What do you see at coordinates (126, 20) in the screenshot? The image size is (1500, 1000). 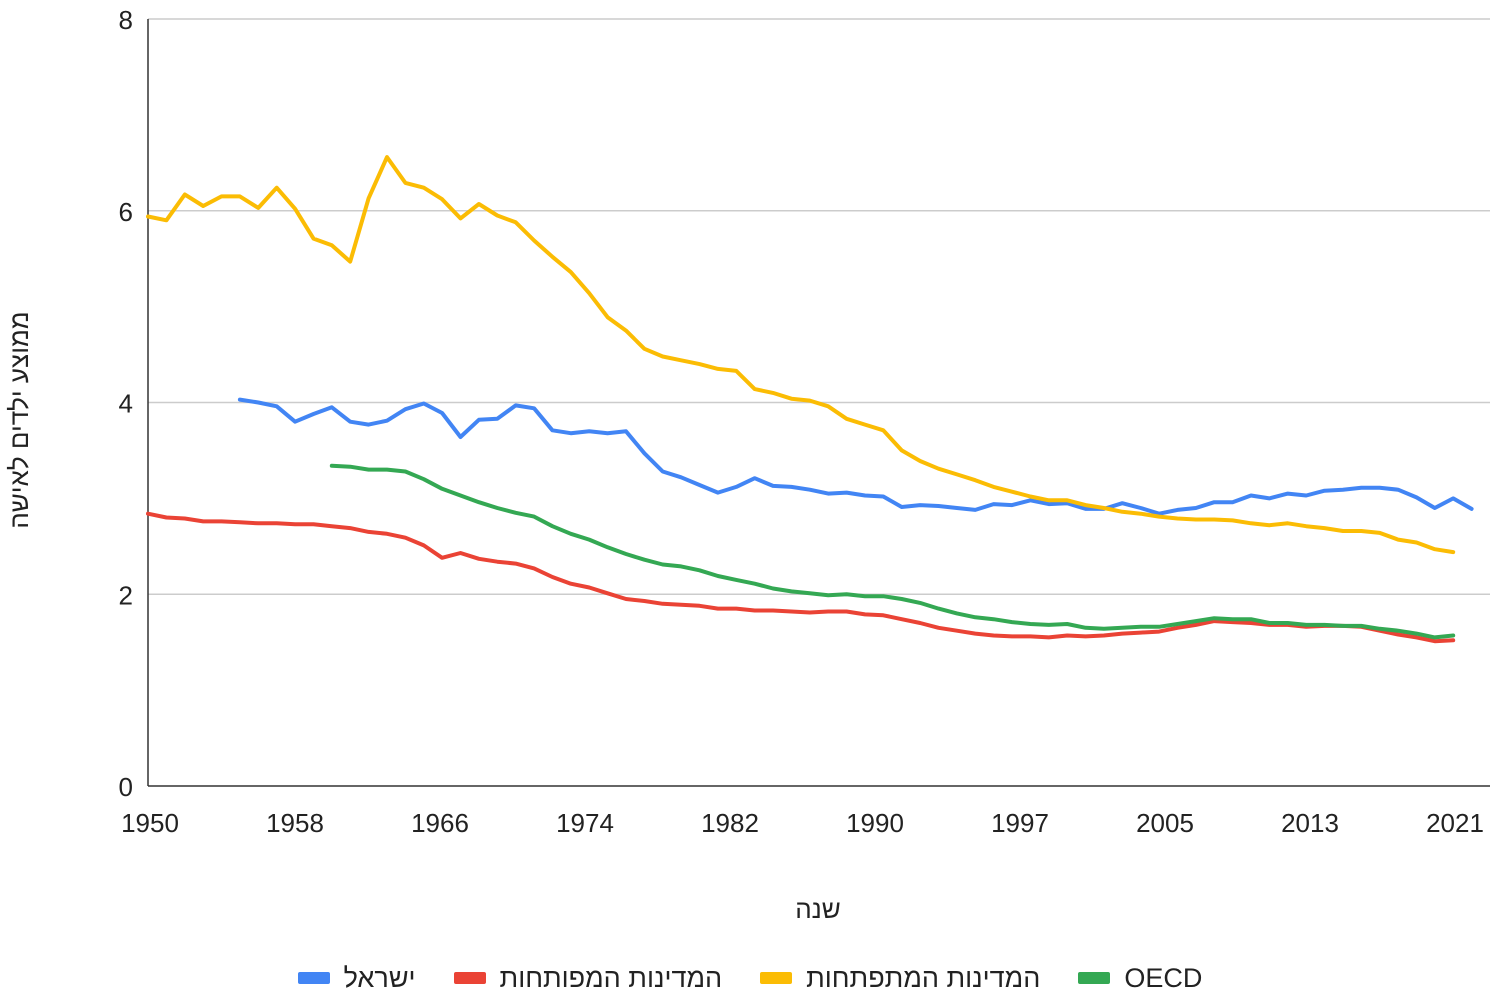 I see `y-tick-label: 8` at bounding box center [126, 20].